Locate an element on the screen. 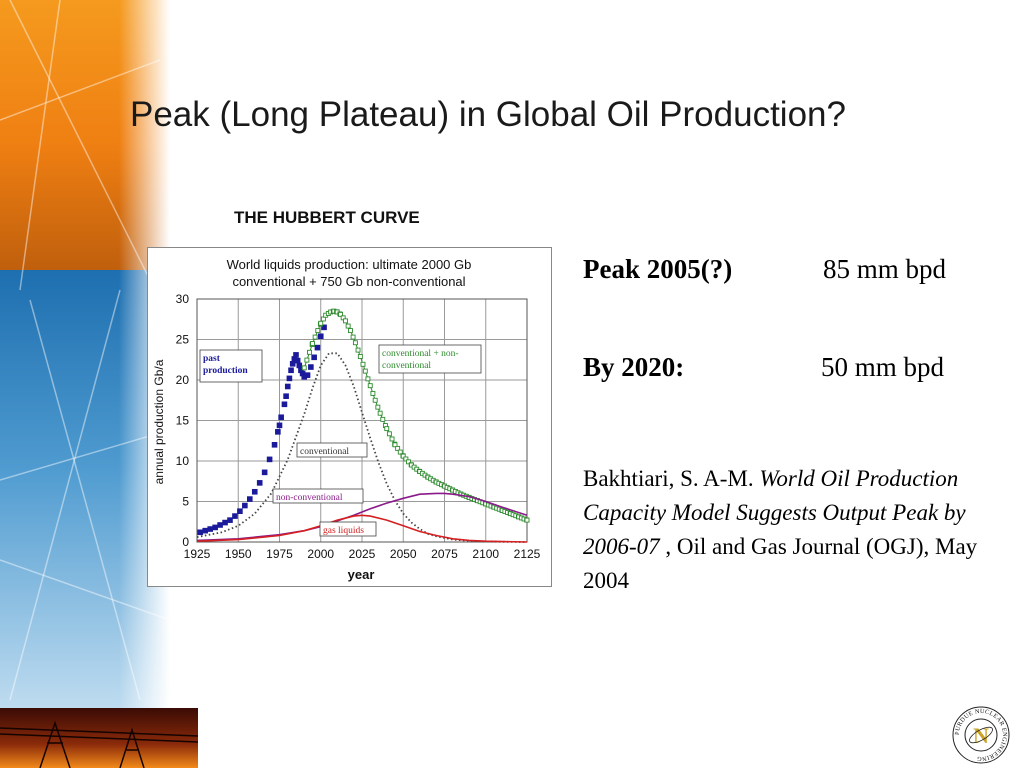 This screenshot has height=773, width=1024. citation-author: Bakhtiari, S. A-M. is located at coordinates (671, 478).